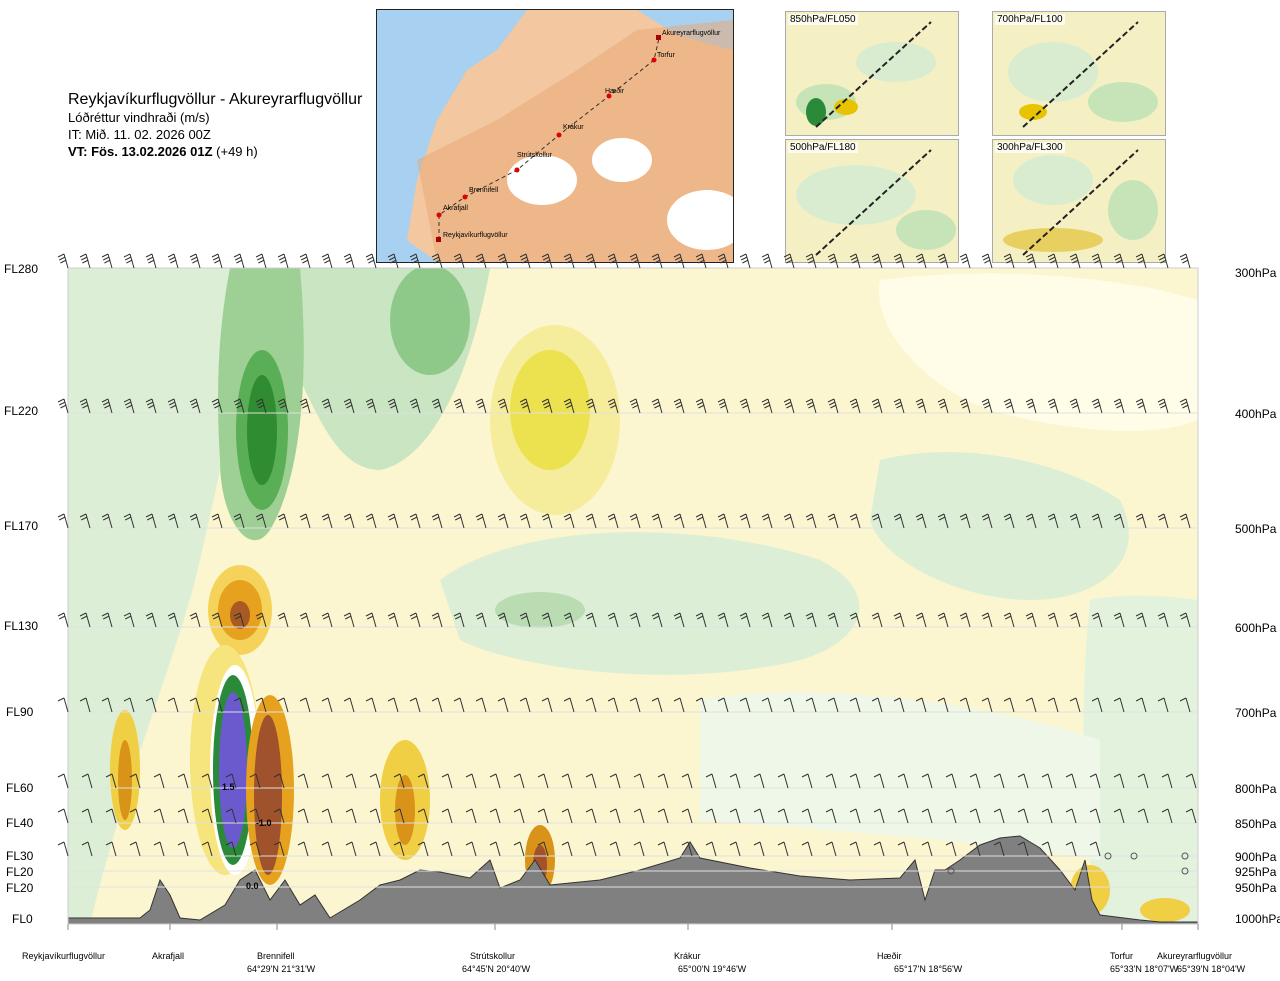 This screenshot has width=1280, height=981. What do you see at coordinates (1030, 19) in the screenshot?
I see `panel-label: 700hPa/FL100` at bounding box center [1030, 19].